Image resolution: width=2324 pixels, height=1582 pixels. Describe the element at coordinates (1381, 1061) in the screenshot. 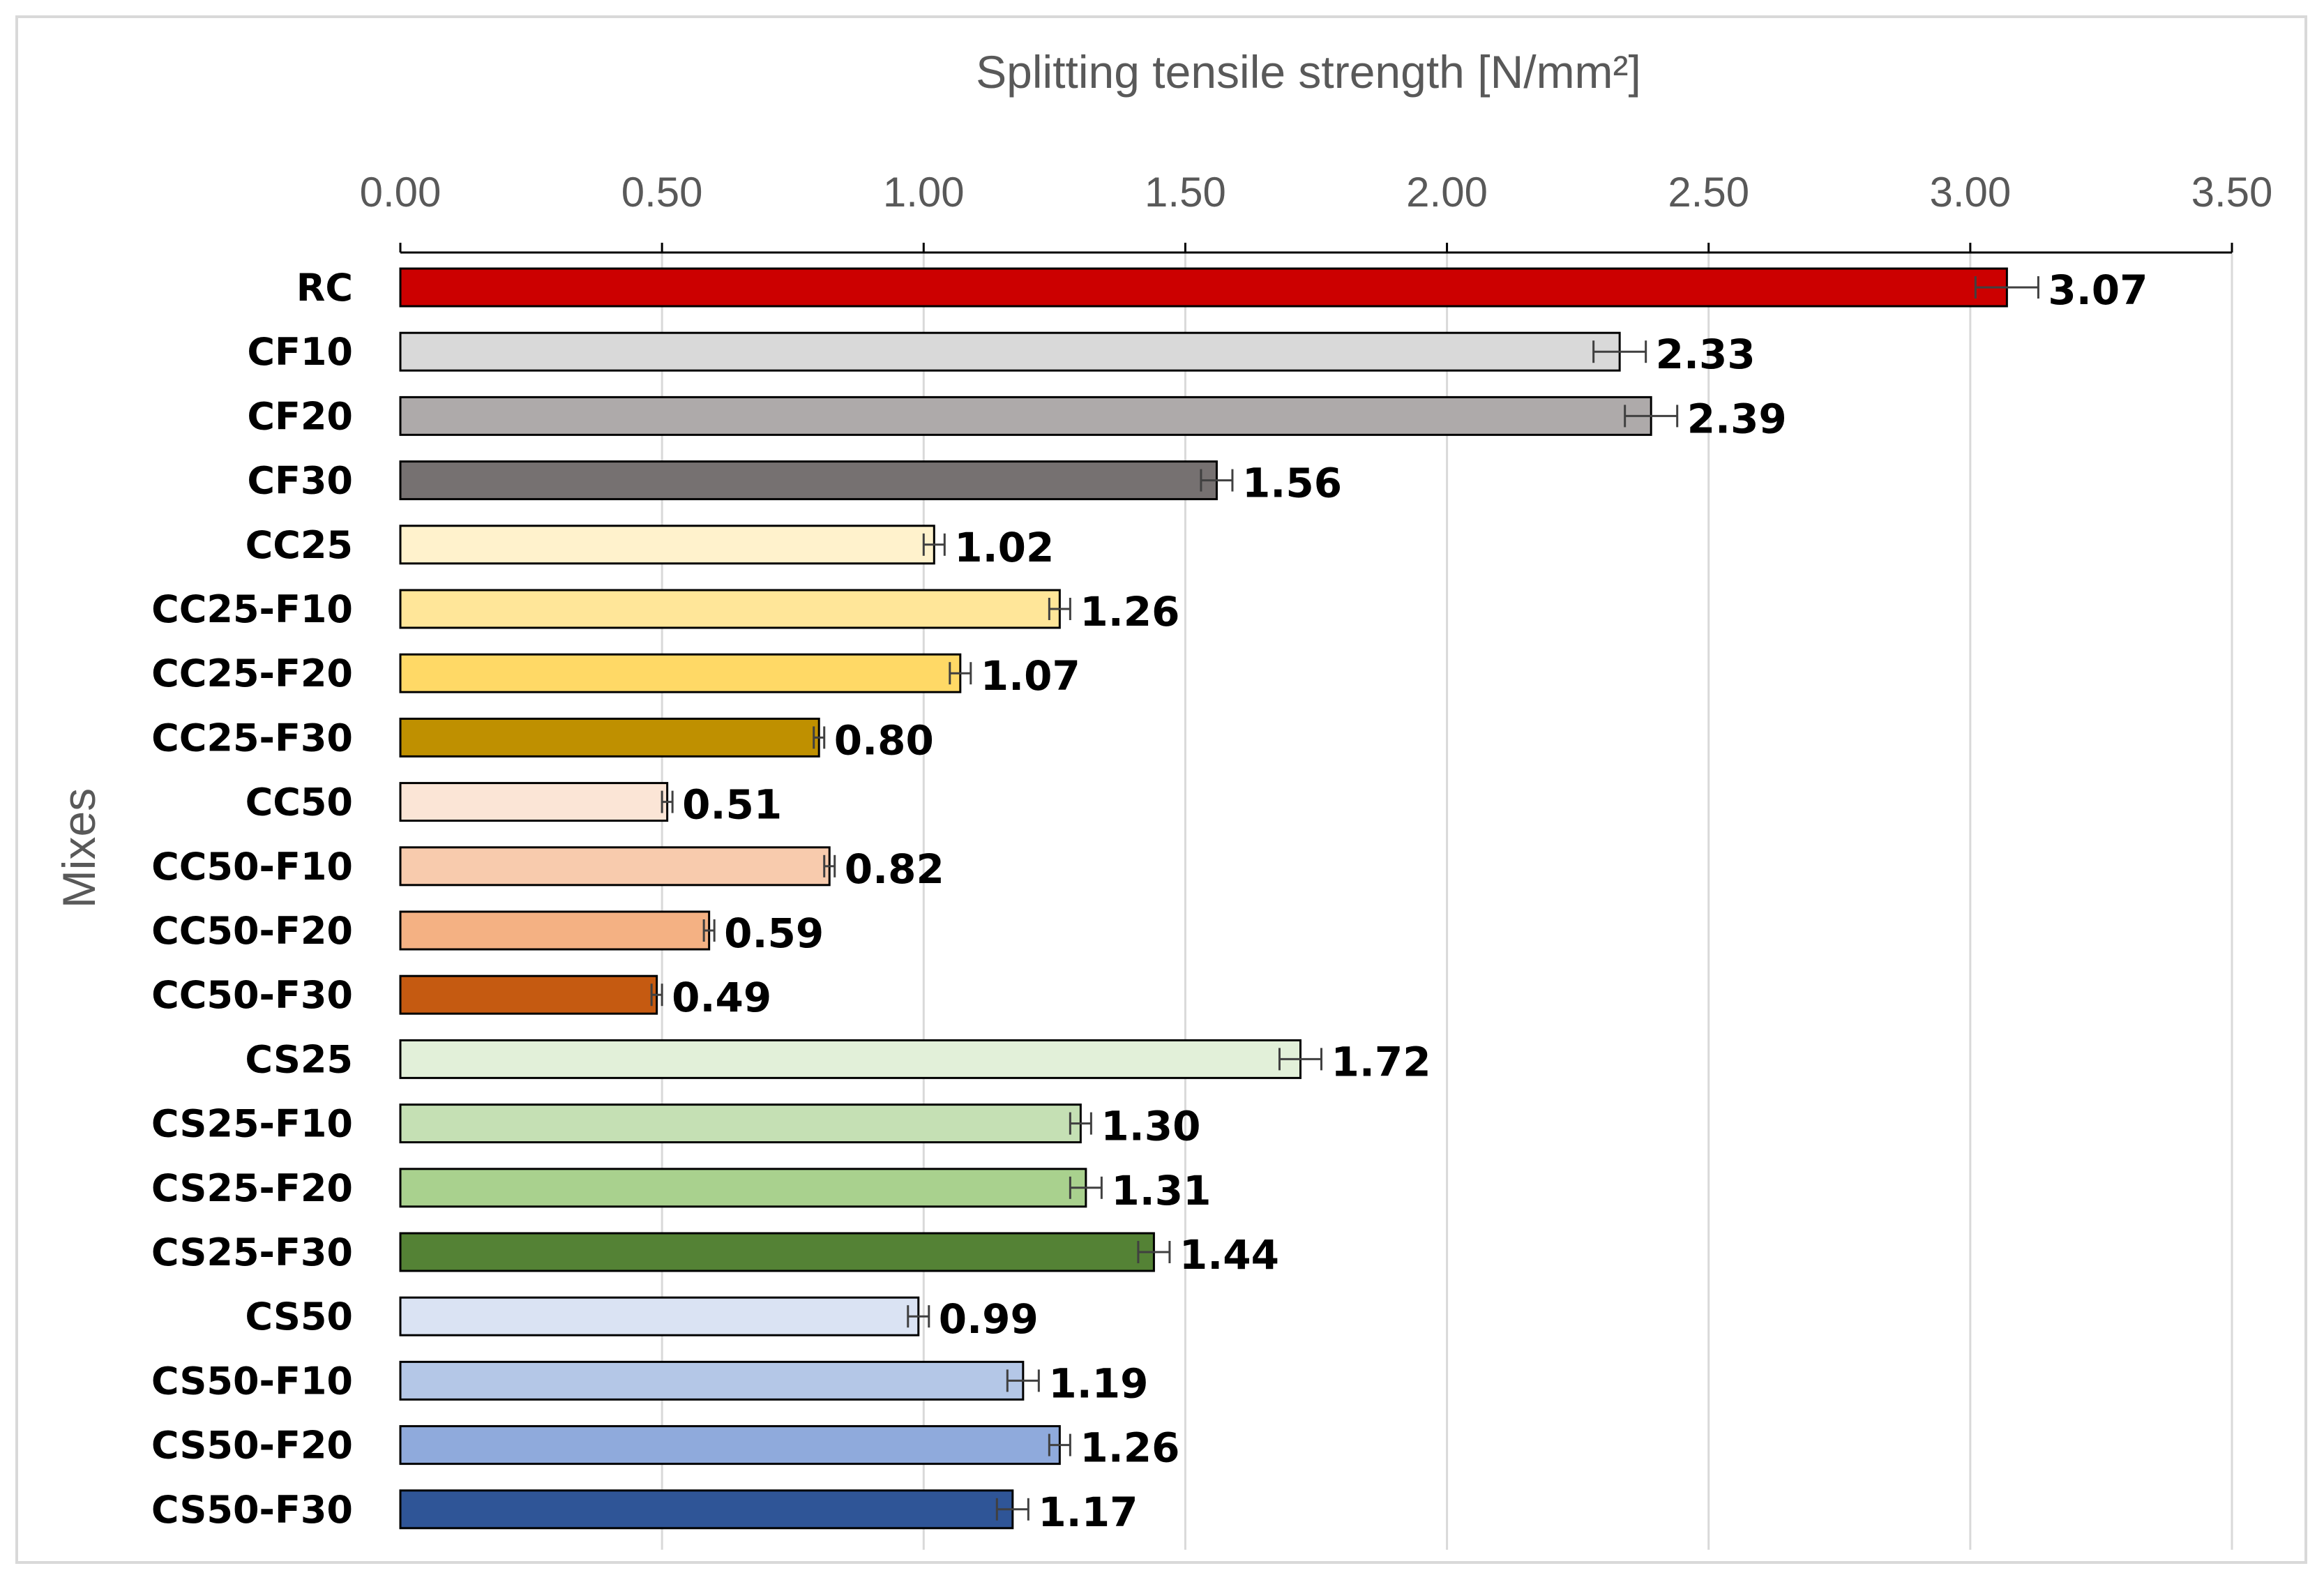

I see `value-label: 1.72` at that location.